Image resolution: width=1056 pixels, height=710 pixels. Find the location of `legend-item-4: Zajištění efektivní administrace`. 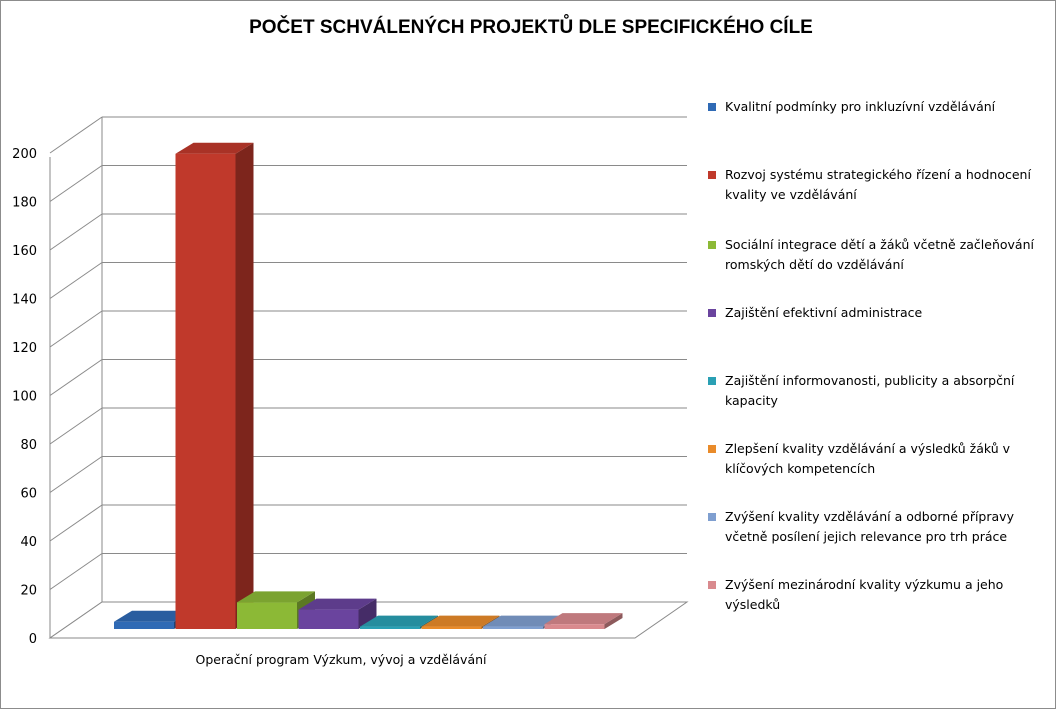

legend-item-4: Zajištění efektivní administrace is located at coordinates (878, 313).